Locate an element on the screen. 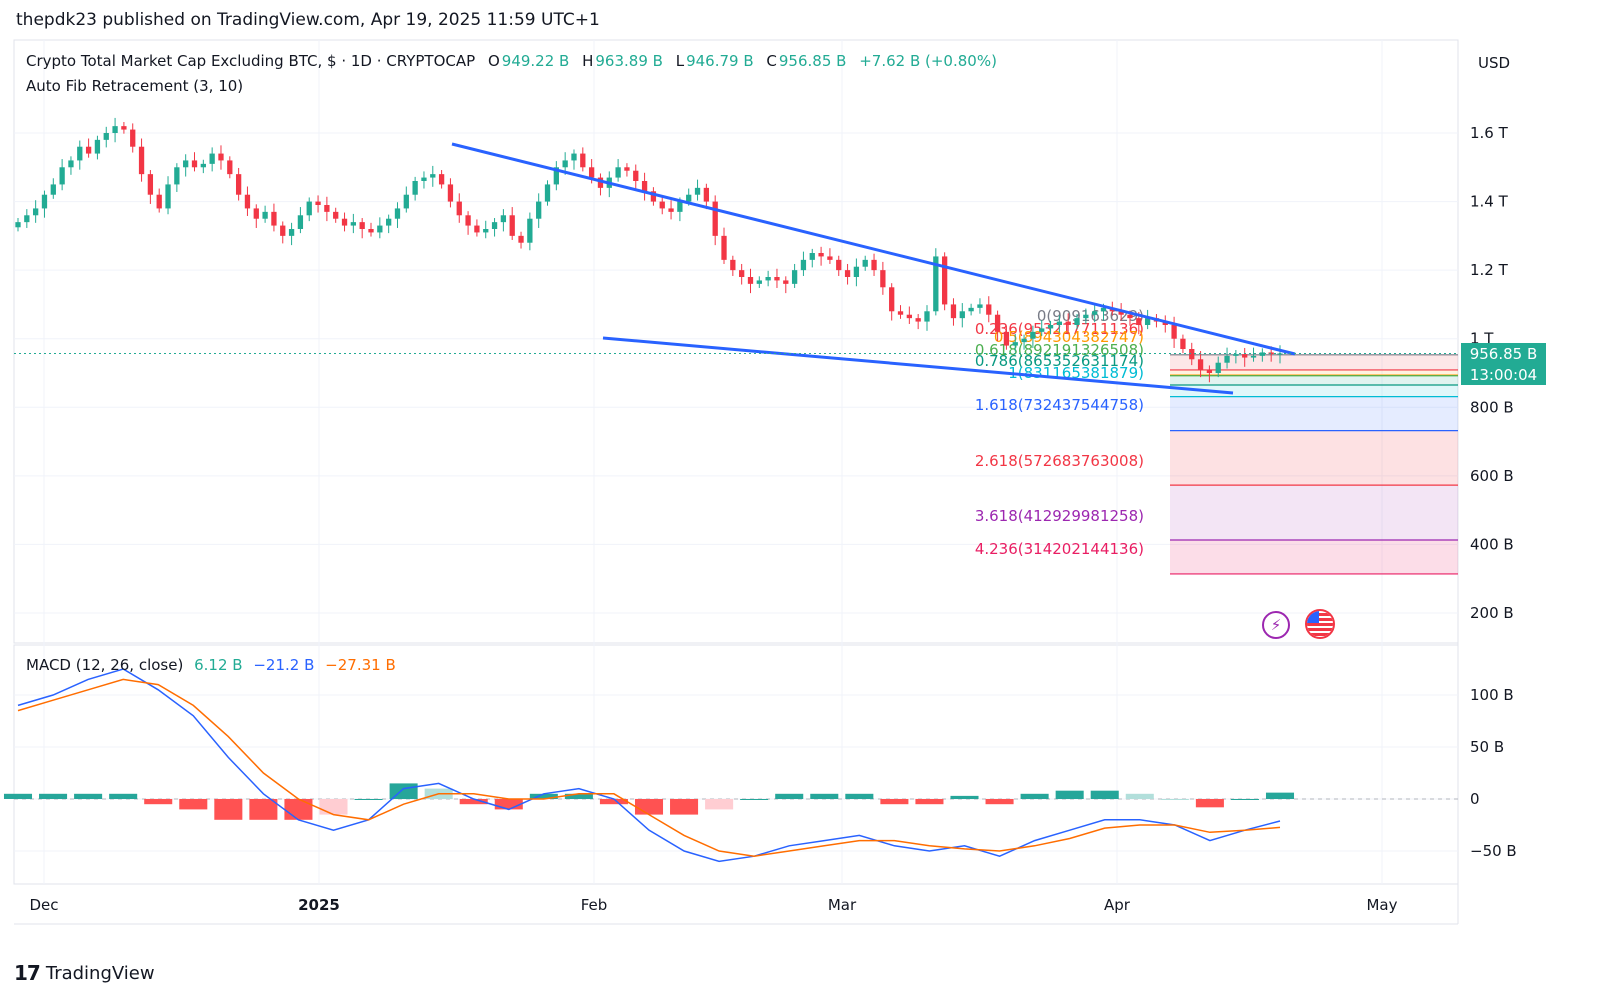 Image resolution: width=1600 pixels, height=995 pixels. indicator-legend: Auto Fib Retracement (3, 10) is located at coordinates (135, 86).